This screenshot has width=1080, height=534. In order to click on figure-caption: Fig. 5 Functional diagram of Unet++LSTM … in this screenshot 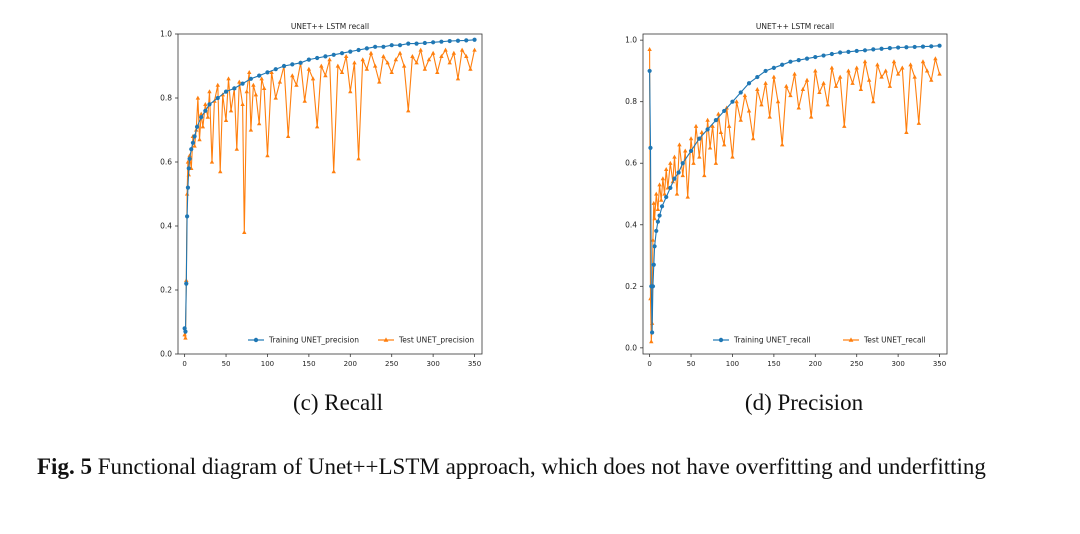, I will do `click(545, 466)`.